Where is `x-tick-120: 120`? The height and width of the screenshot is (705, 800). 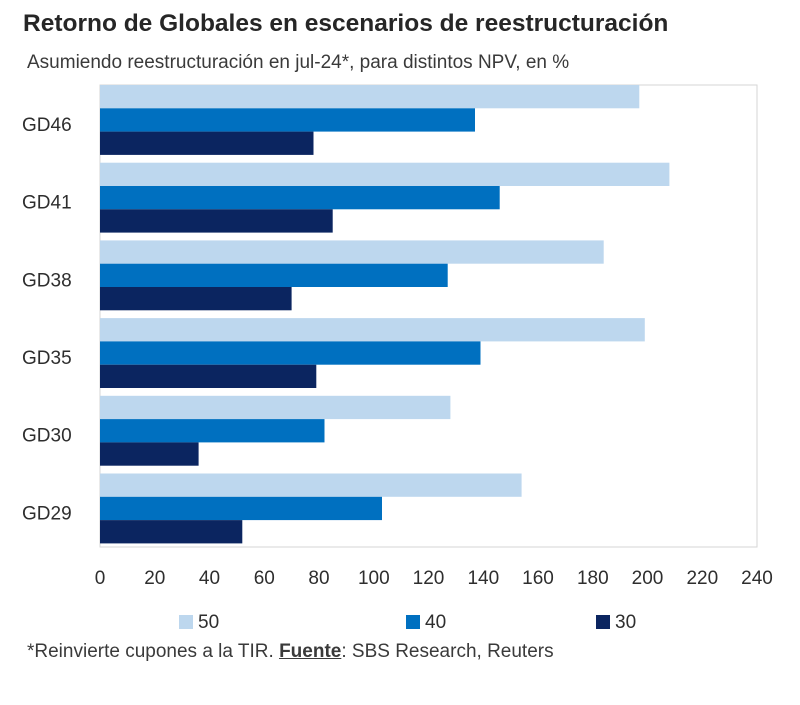 x-tick-120: 120 is located at coordinates (429, 578).